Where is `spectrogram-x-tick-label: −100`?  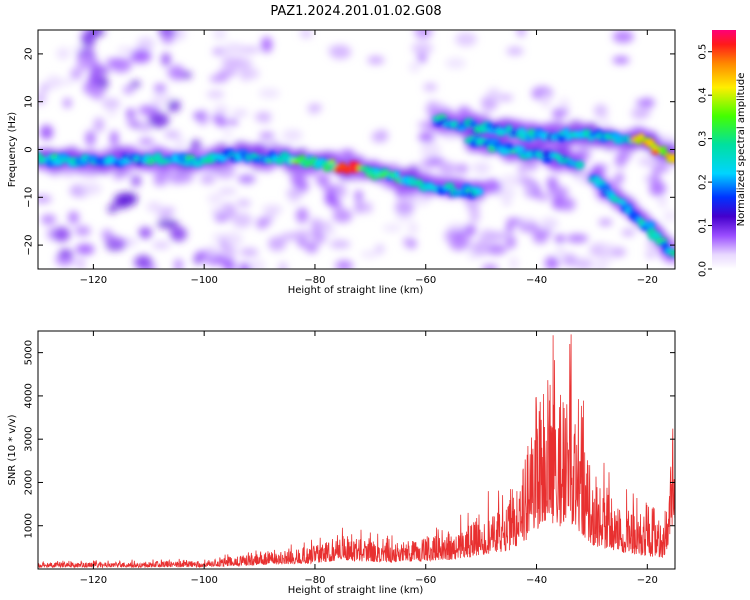 spectrogram-x-tick-label: −100 is located at coordinates (203, 280).